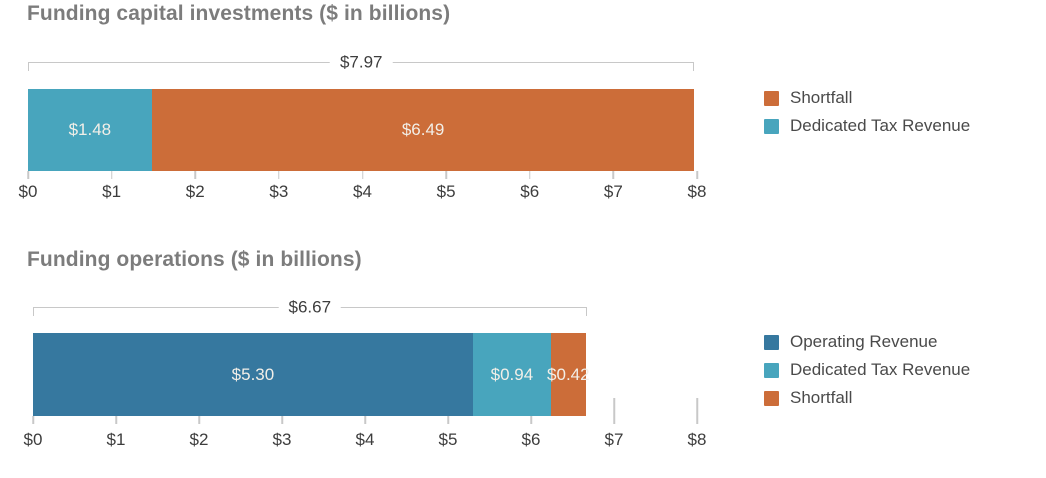 This screenshot has height=478, width=1046. I want to click on bar-segment-dedicated-tax-revenue: $0.94, so click(511, 374).